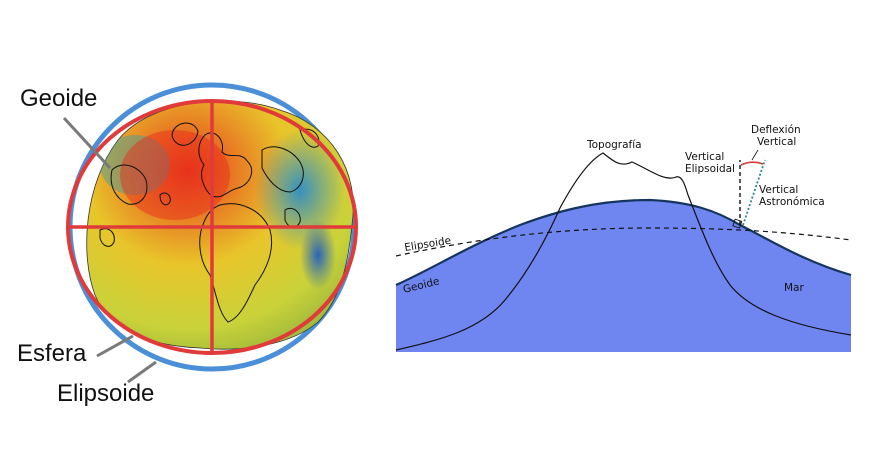 The width and height of the screenshot is (869, 469). What do you see at coordinates (58, 98) in the screenshot?
I see `geoide-label: Geoide` at bounding box center [58, 98].